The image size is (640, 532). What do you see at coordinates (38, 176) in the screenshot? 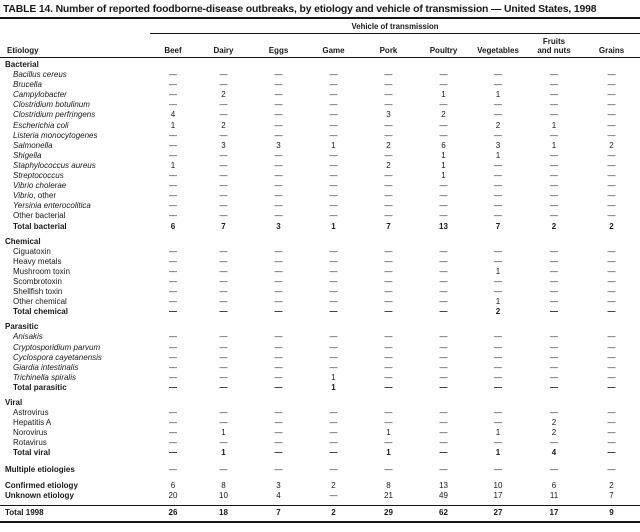
I see `row-label: Streptococcus` at bounding box center [38, 176].